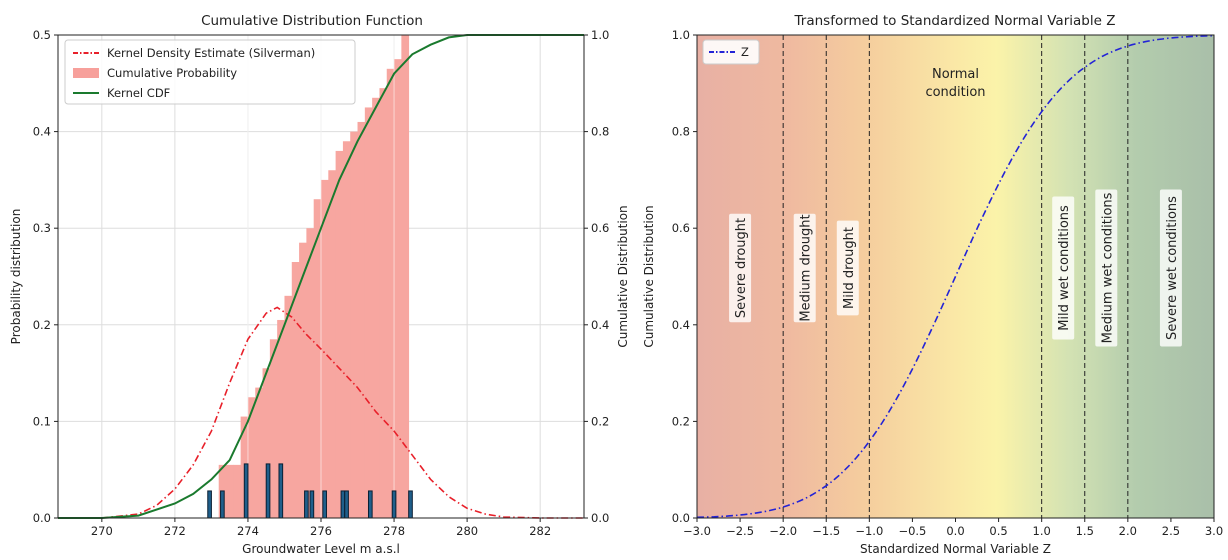 The image size is (1228, 560). Describe the element at coordinates (42, 421) in the screenshot. I see `y-tick-label: 0.1` at that location.